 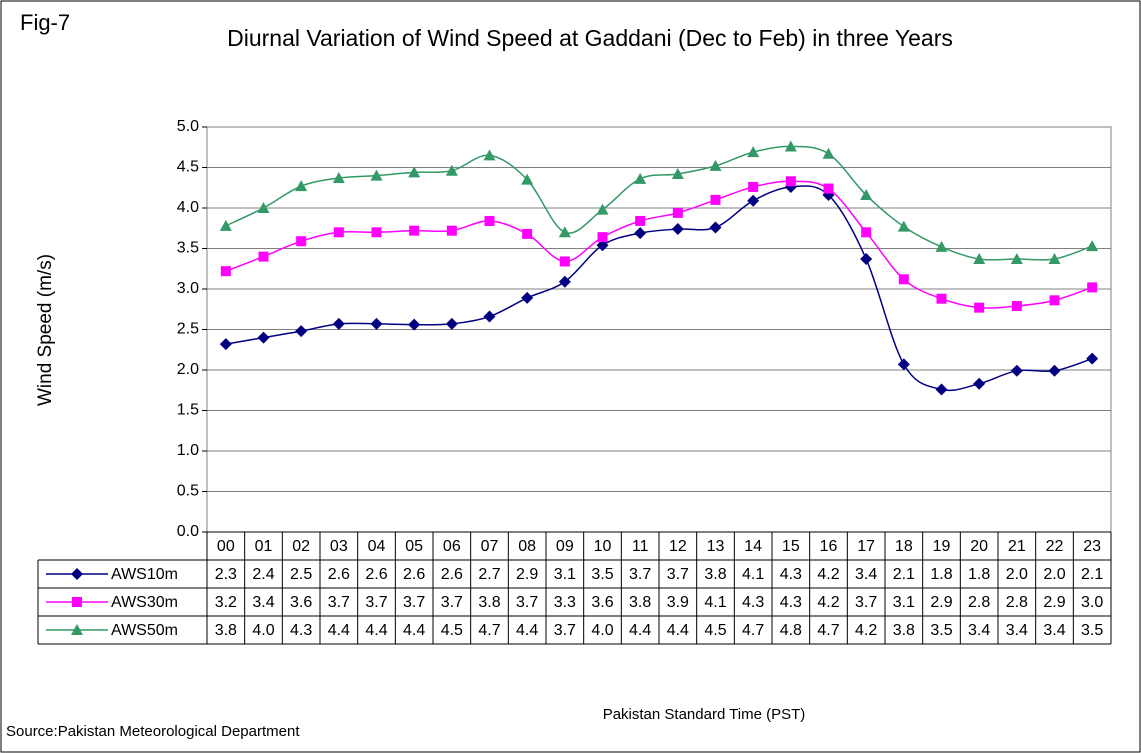 What do you see at coordinates (527, 546) in the screenshot?
I see `x-tick-label: 08` at bounding box center [527, 546].